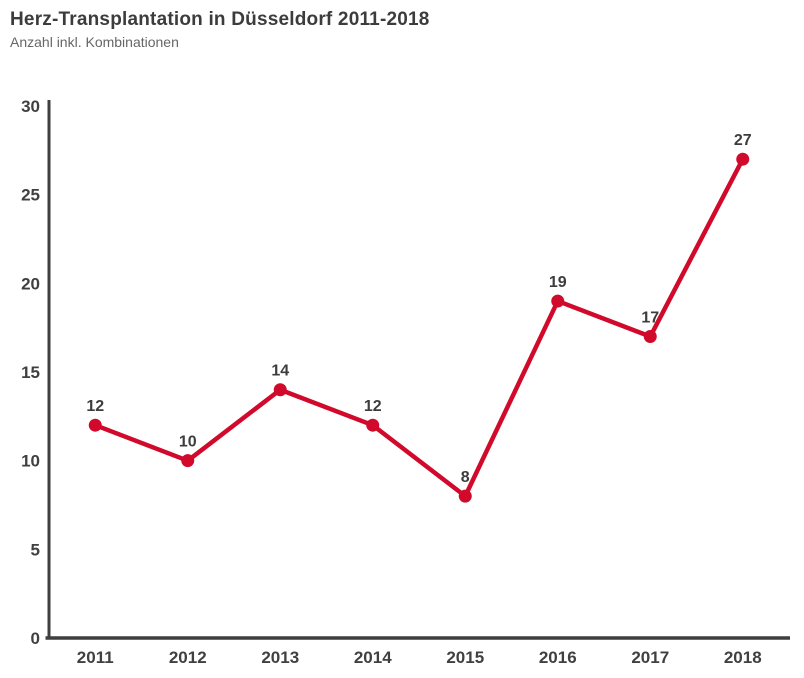 The width and height of the screenshot is (804, 678). What do you see at coordinates (743, 657) in the screenshot?
I see `x-tick-label: 2018` at bounding box center [743, 657].